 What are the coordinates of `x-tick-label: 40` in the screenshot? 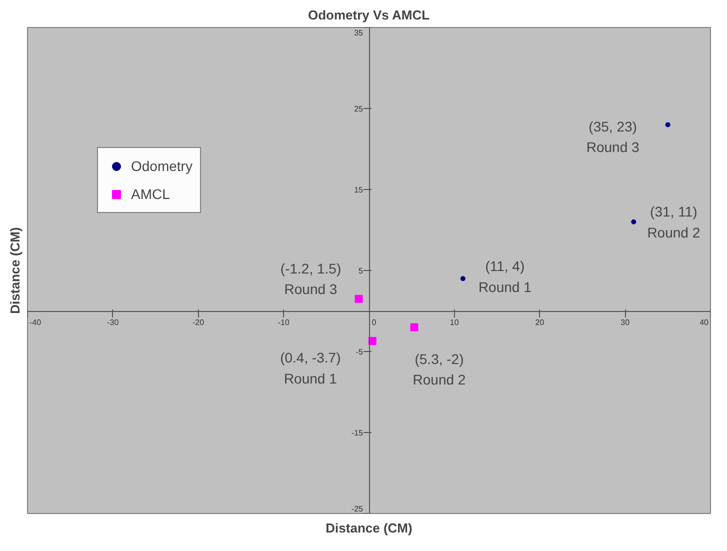 It's located at (705, 322).